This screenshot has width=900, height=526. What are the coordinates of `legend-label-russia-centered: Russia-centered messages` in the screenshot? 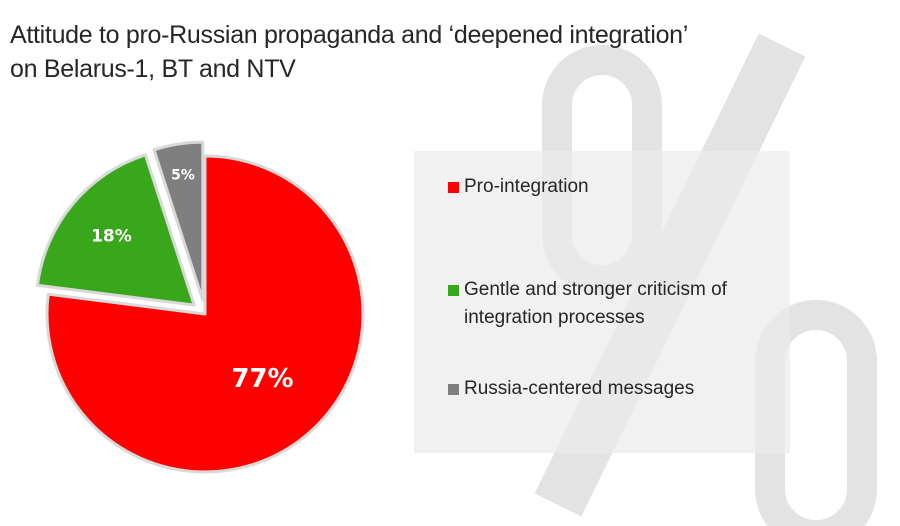 It's located at (579, 388).